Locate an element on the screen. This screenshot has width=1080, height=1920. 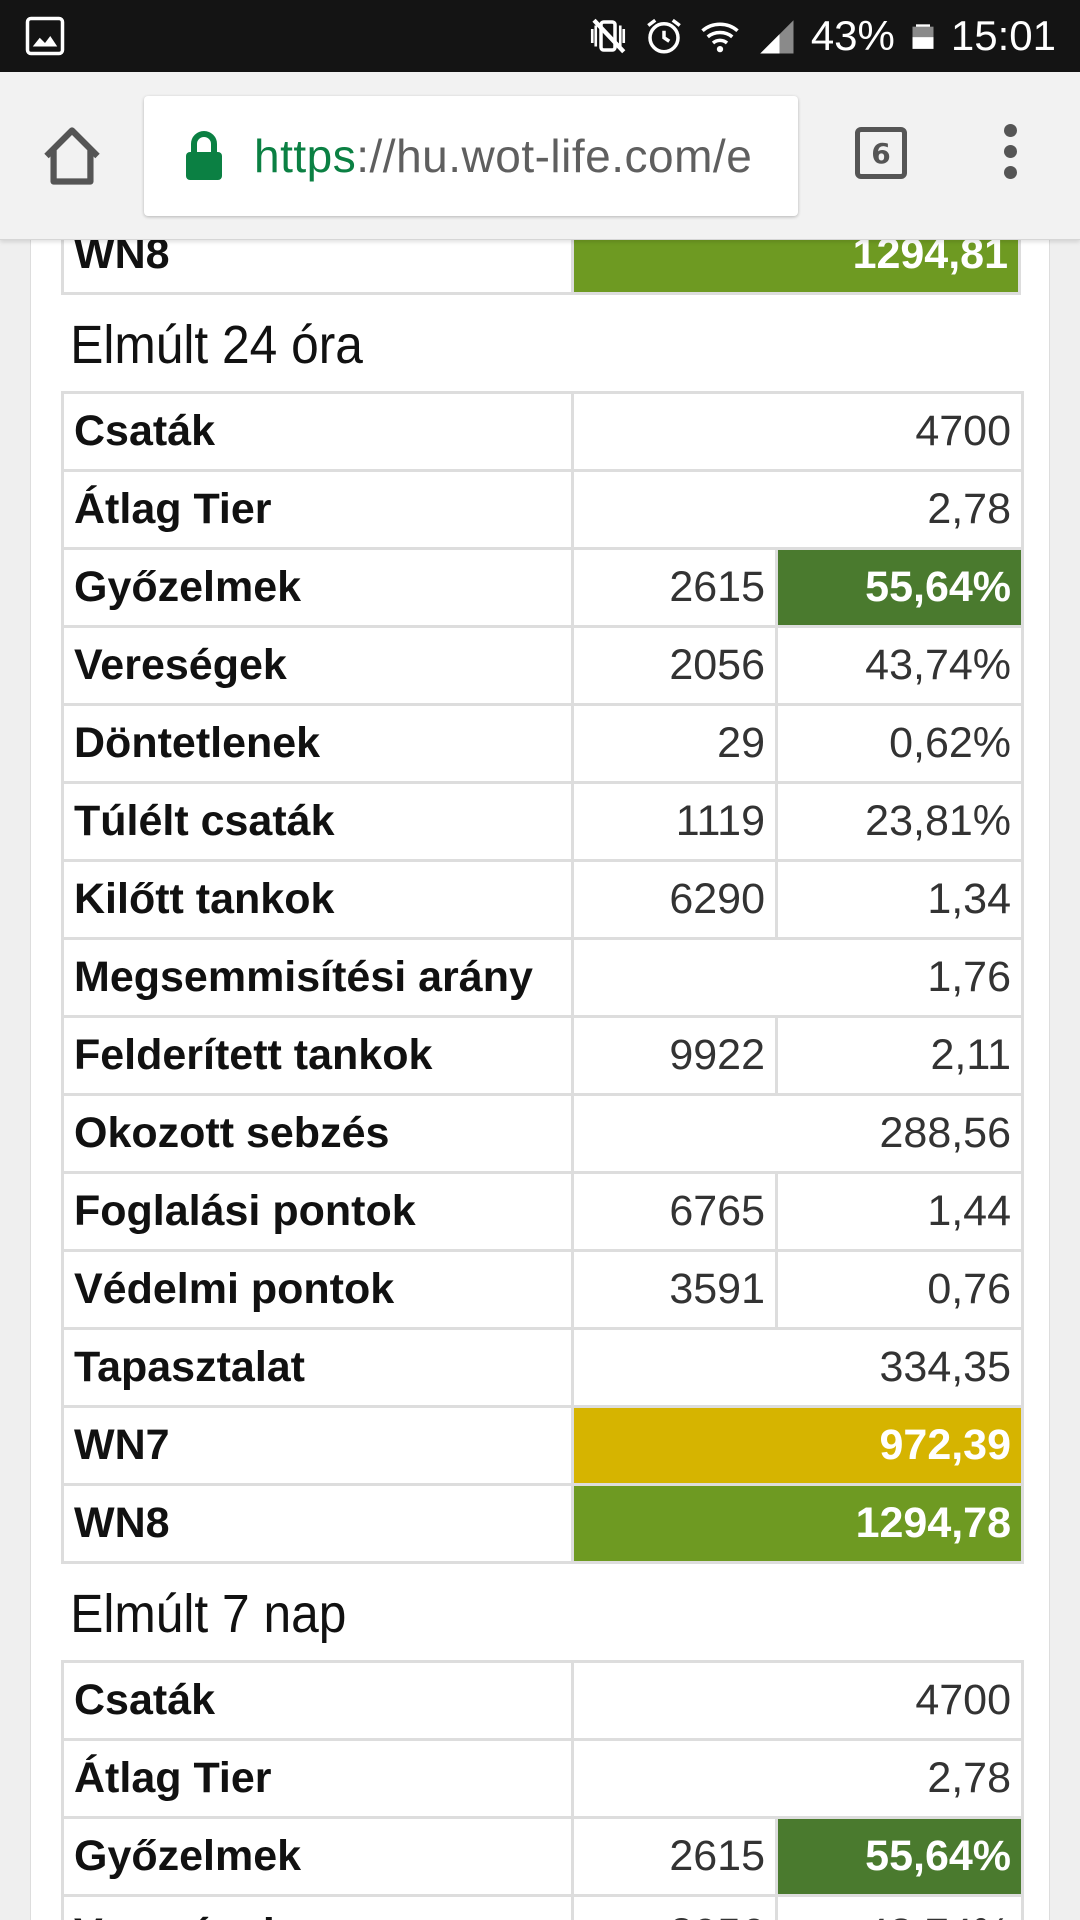
row-count: 6765 is located at coordinates (674, 1211).